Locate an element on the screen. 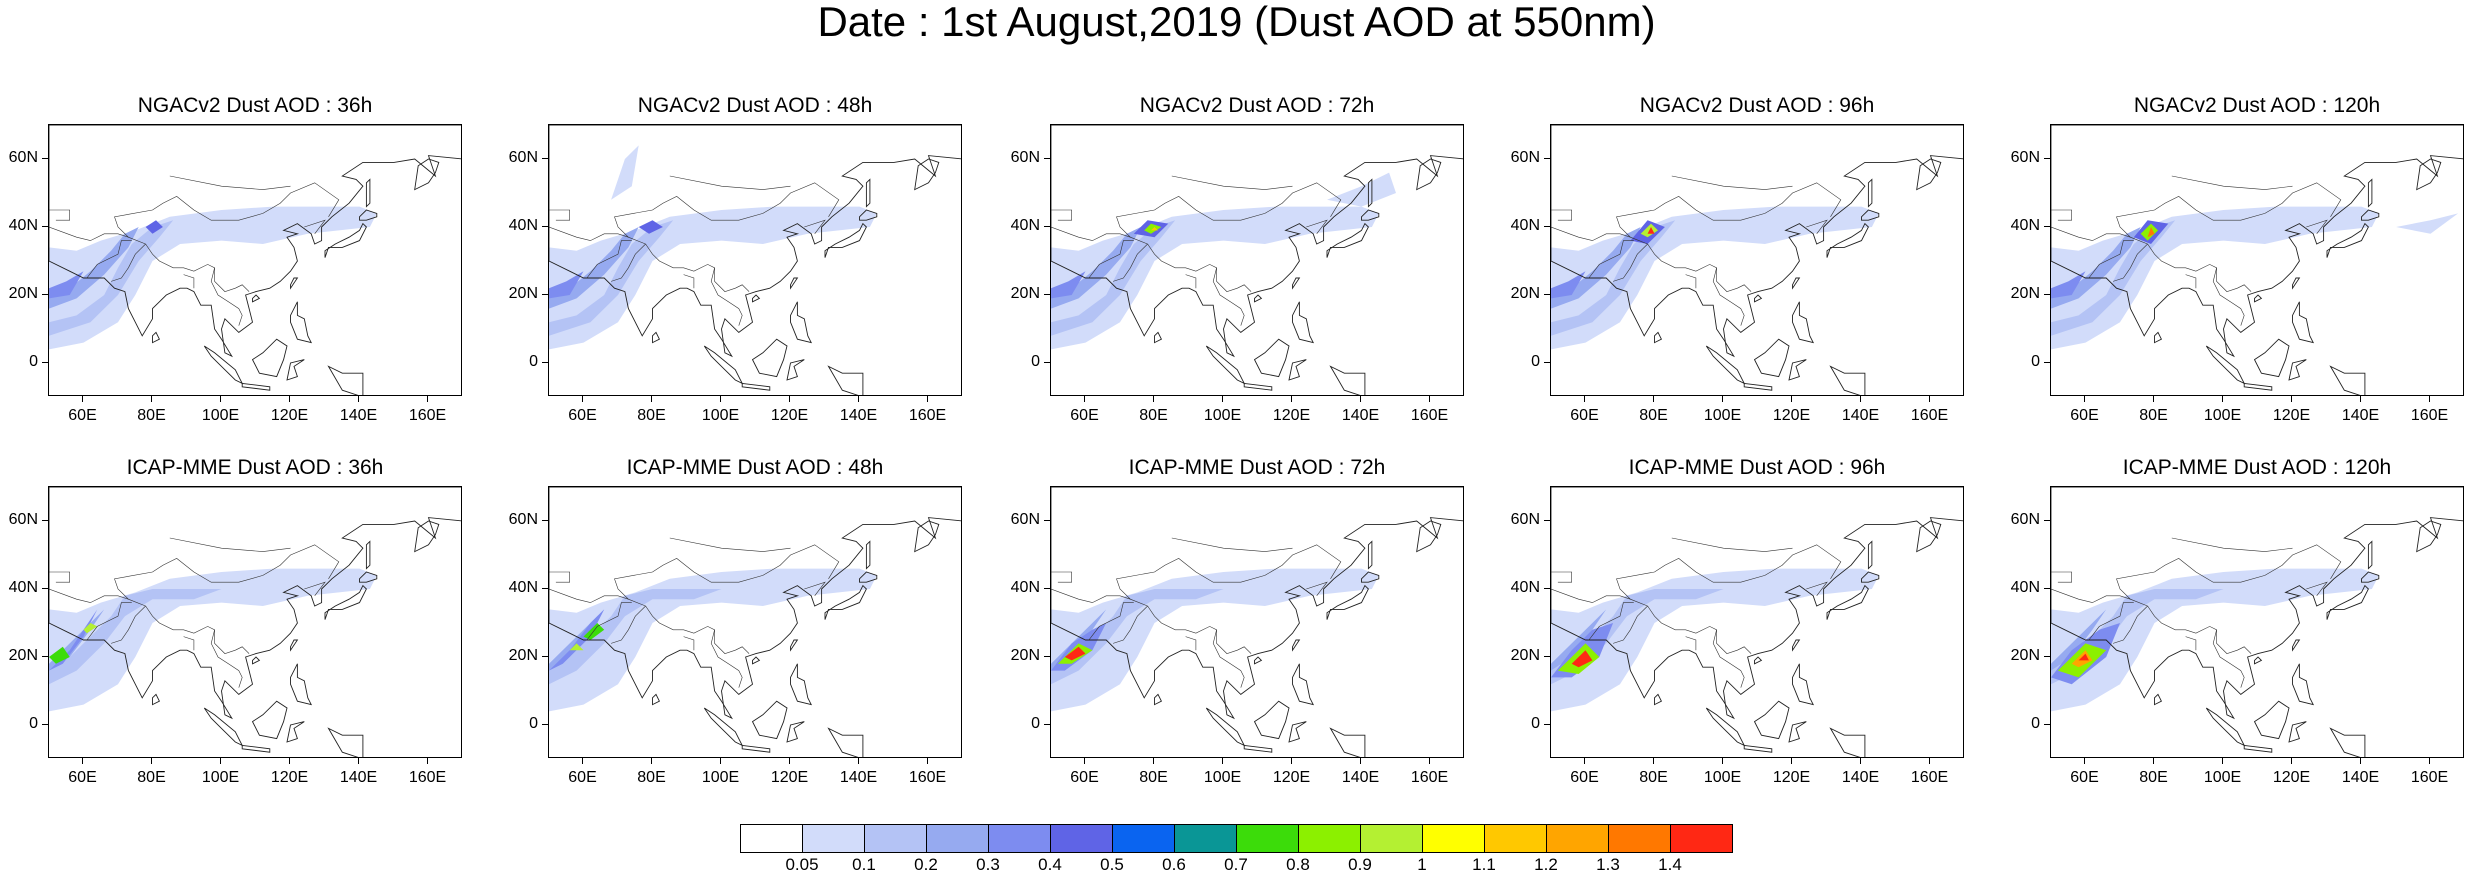 The height and width of the screenshot is (874, 2473). colorbar-label: 0.2 is located at coordinates (926, 864).